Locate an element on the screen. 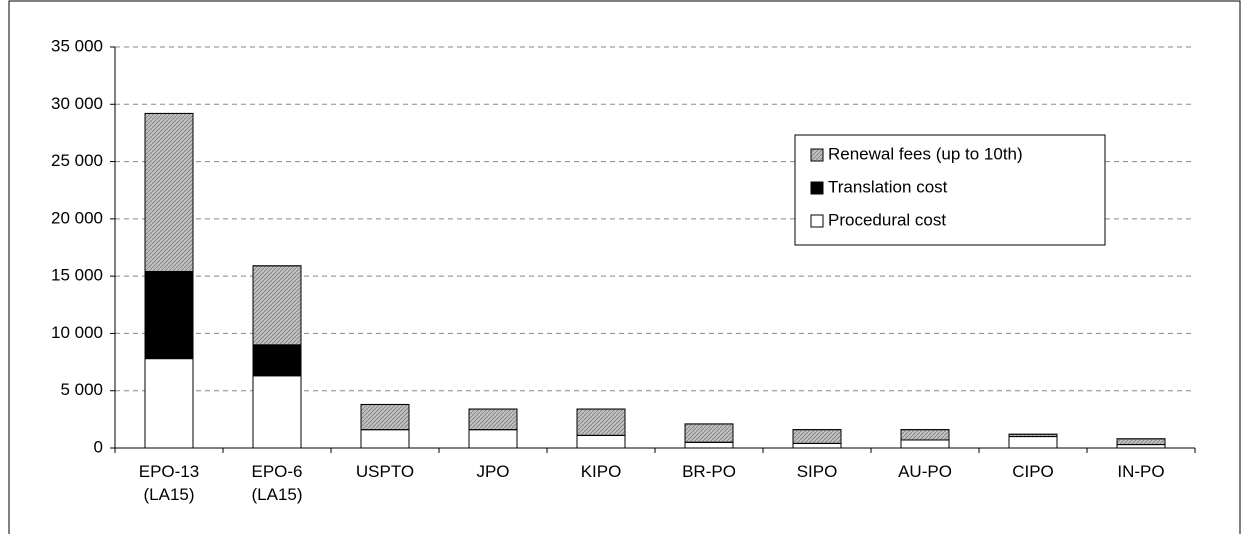 The width and height of the screenshot is (1243, 534). y-tick-label: 10 000 is located at coordinates (77, 332).